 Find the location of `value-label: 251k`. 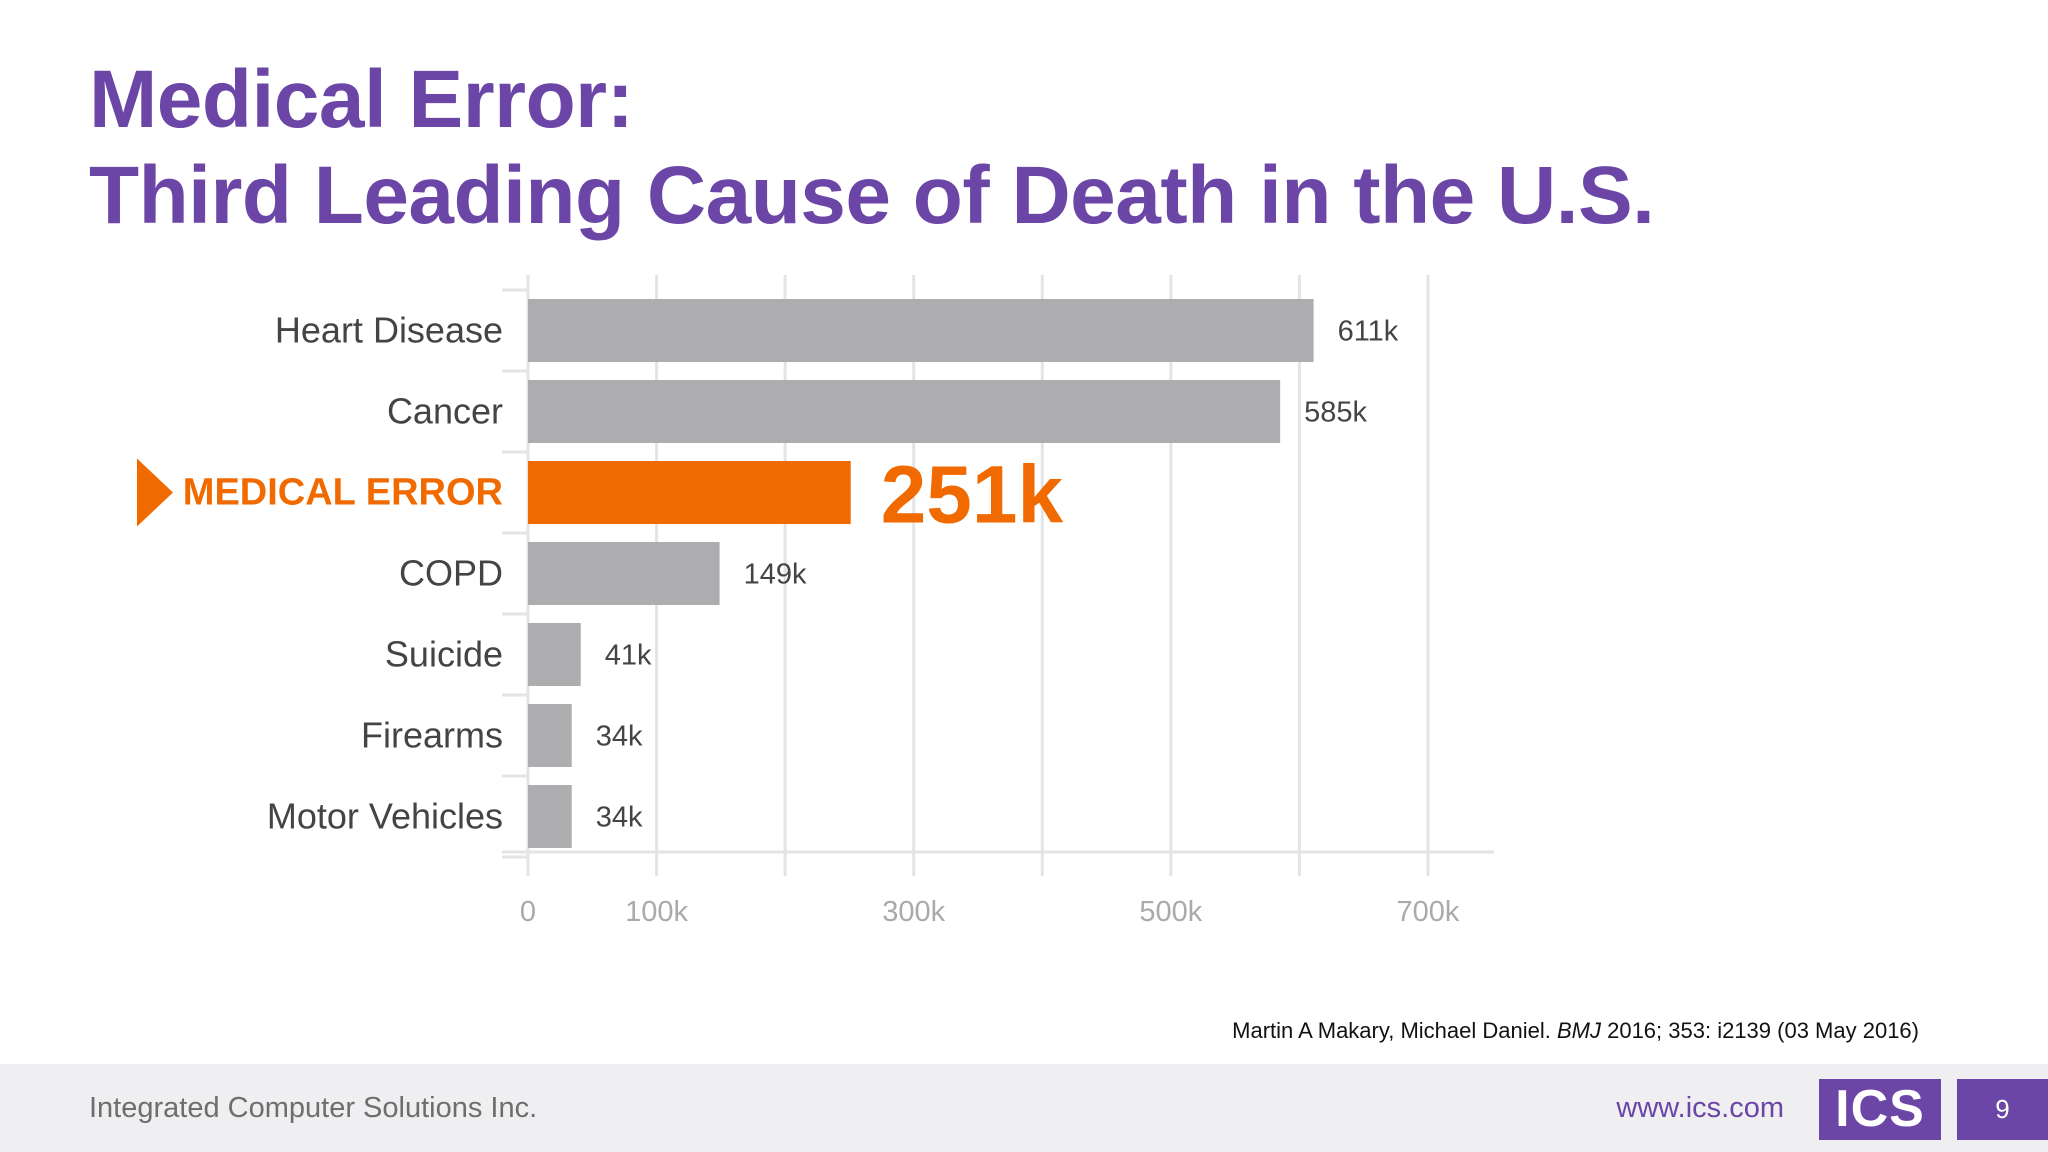

value-label: 251k is located at coordinates (972, 495).